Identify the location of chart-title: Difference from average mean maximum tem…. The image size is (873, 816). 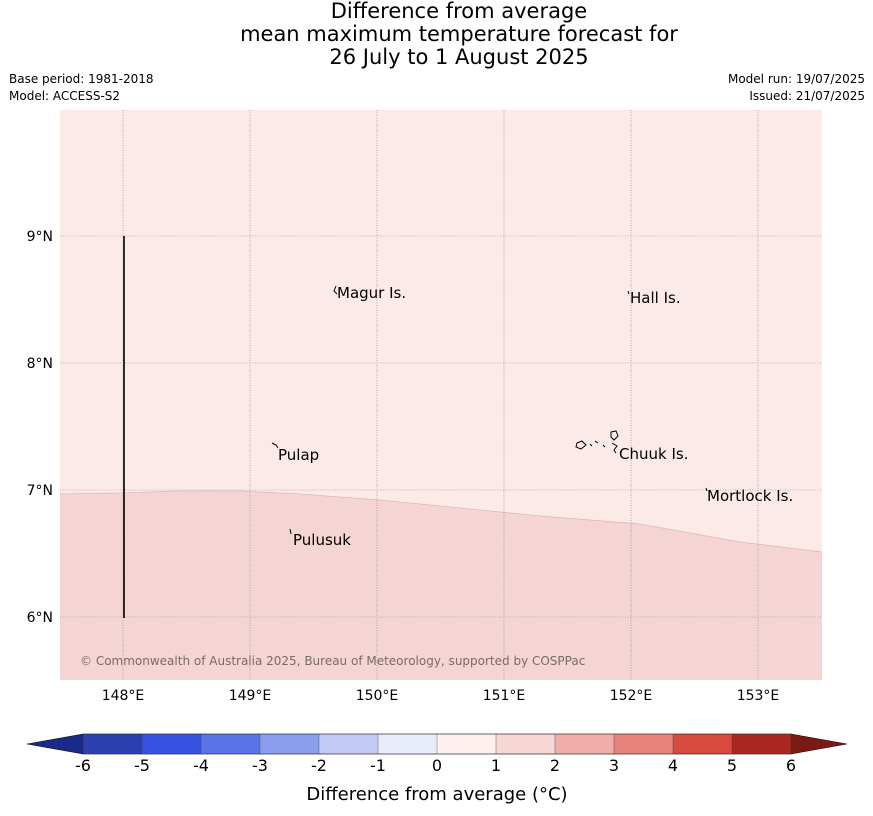
(436, 34).